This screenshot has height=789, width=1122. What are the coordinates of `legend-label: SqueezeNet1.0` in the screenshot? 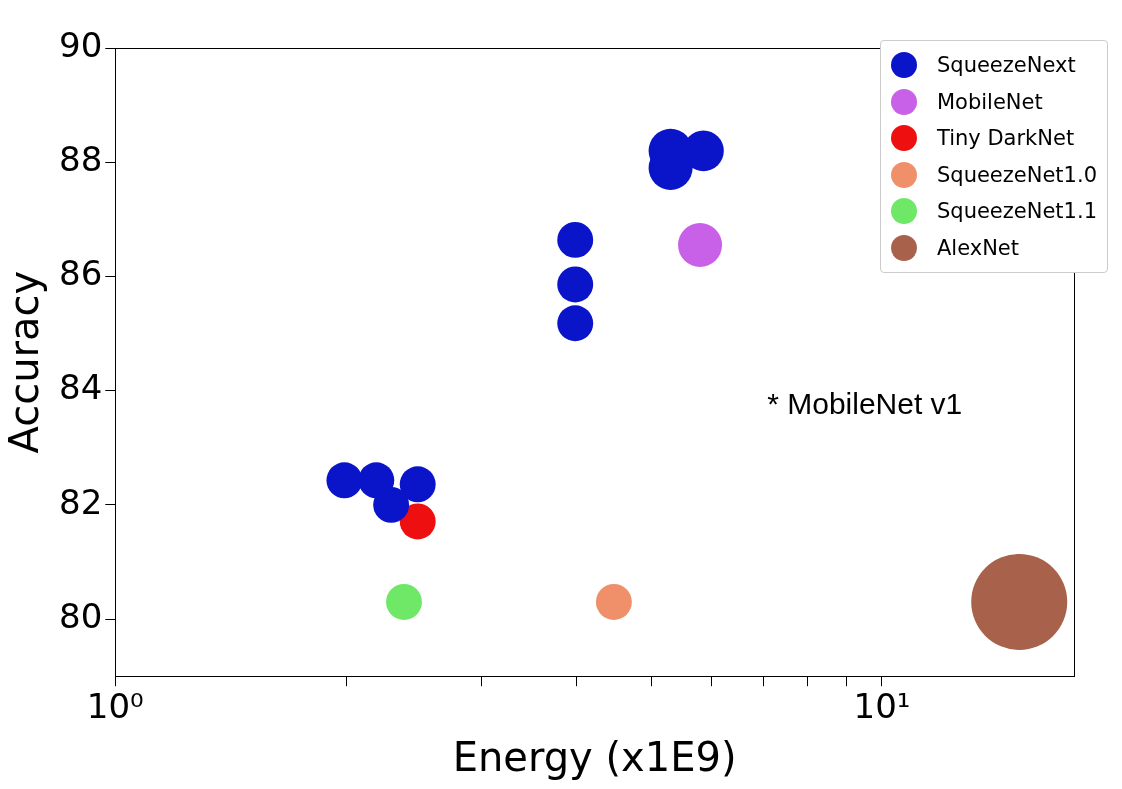 It's located at (1016, 174).